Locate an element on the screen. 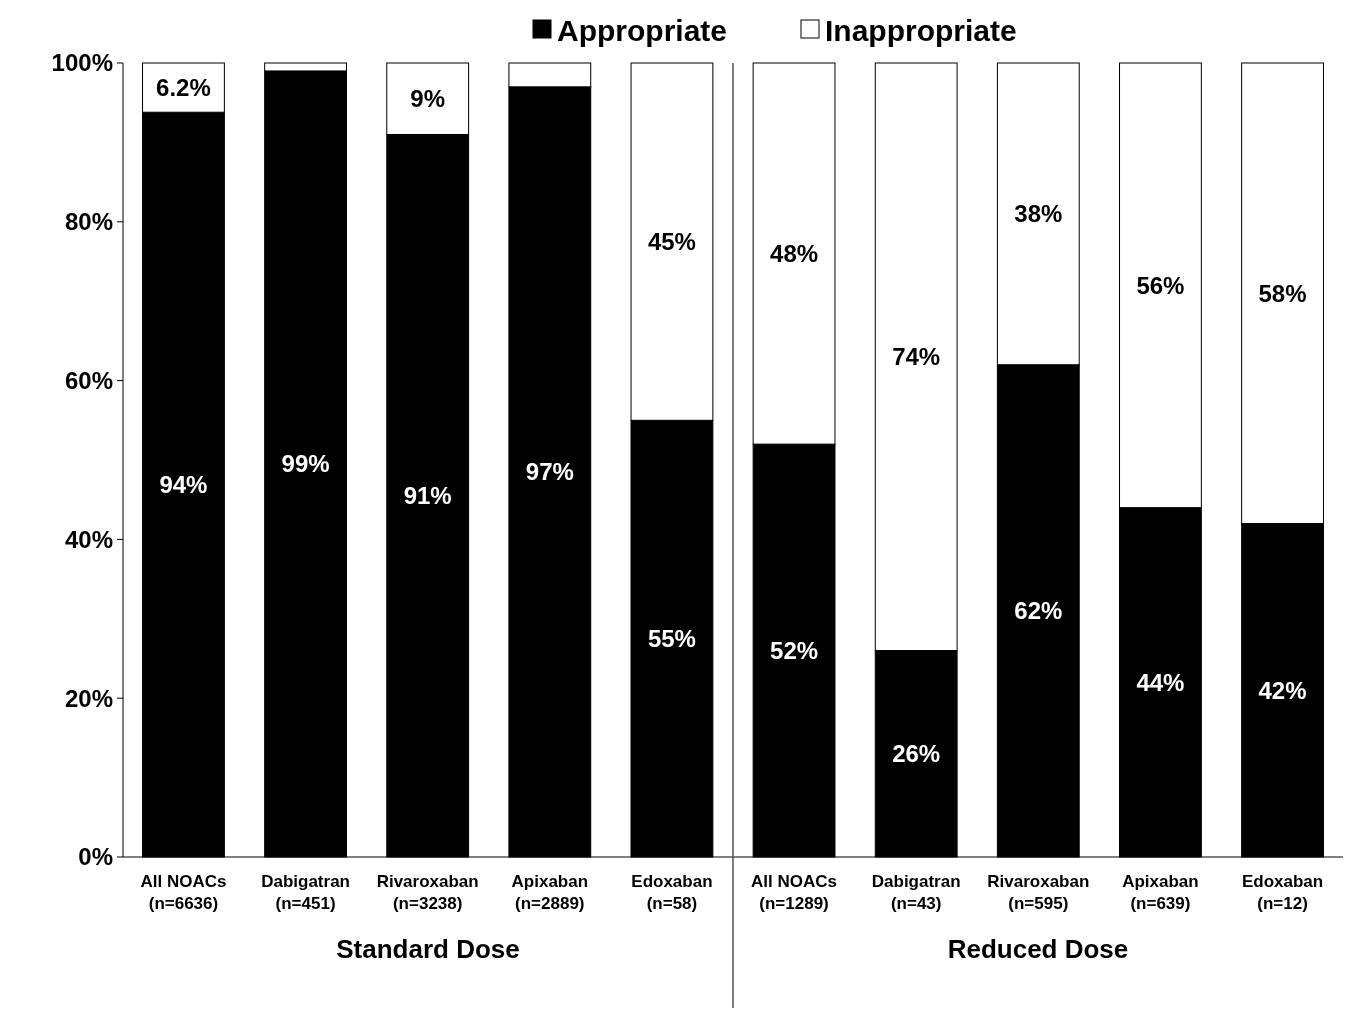 This screenshot has height=1019, width=1371. text: Standard Dose is located at coordinates (428, 949).